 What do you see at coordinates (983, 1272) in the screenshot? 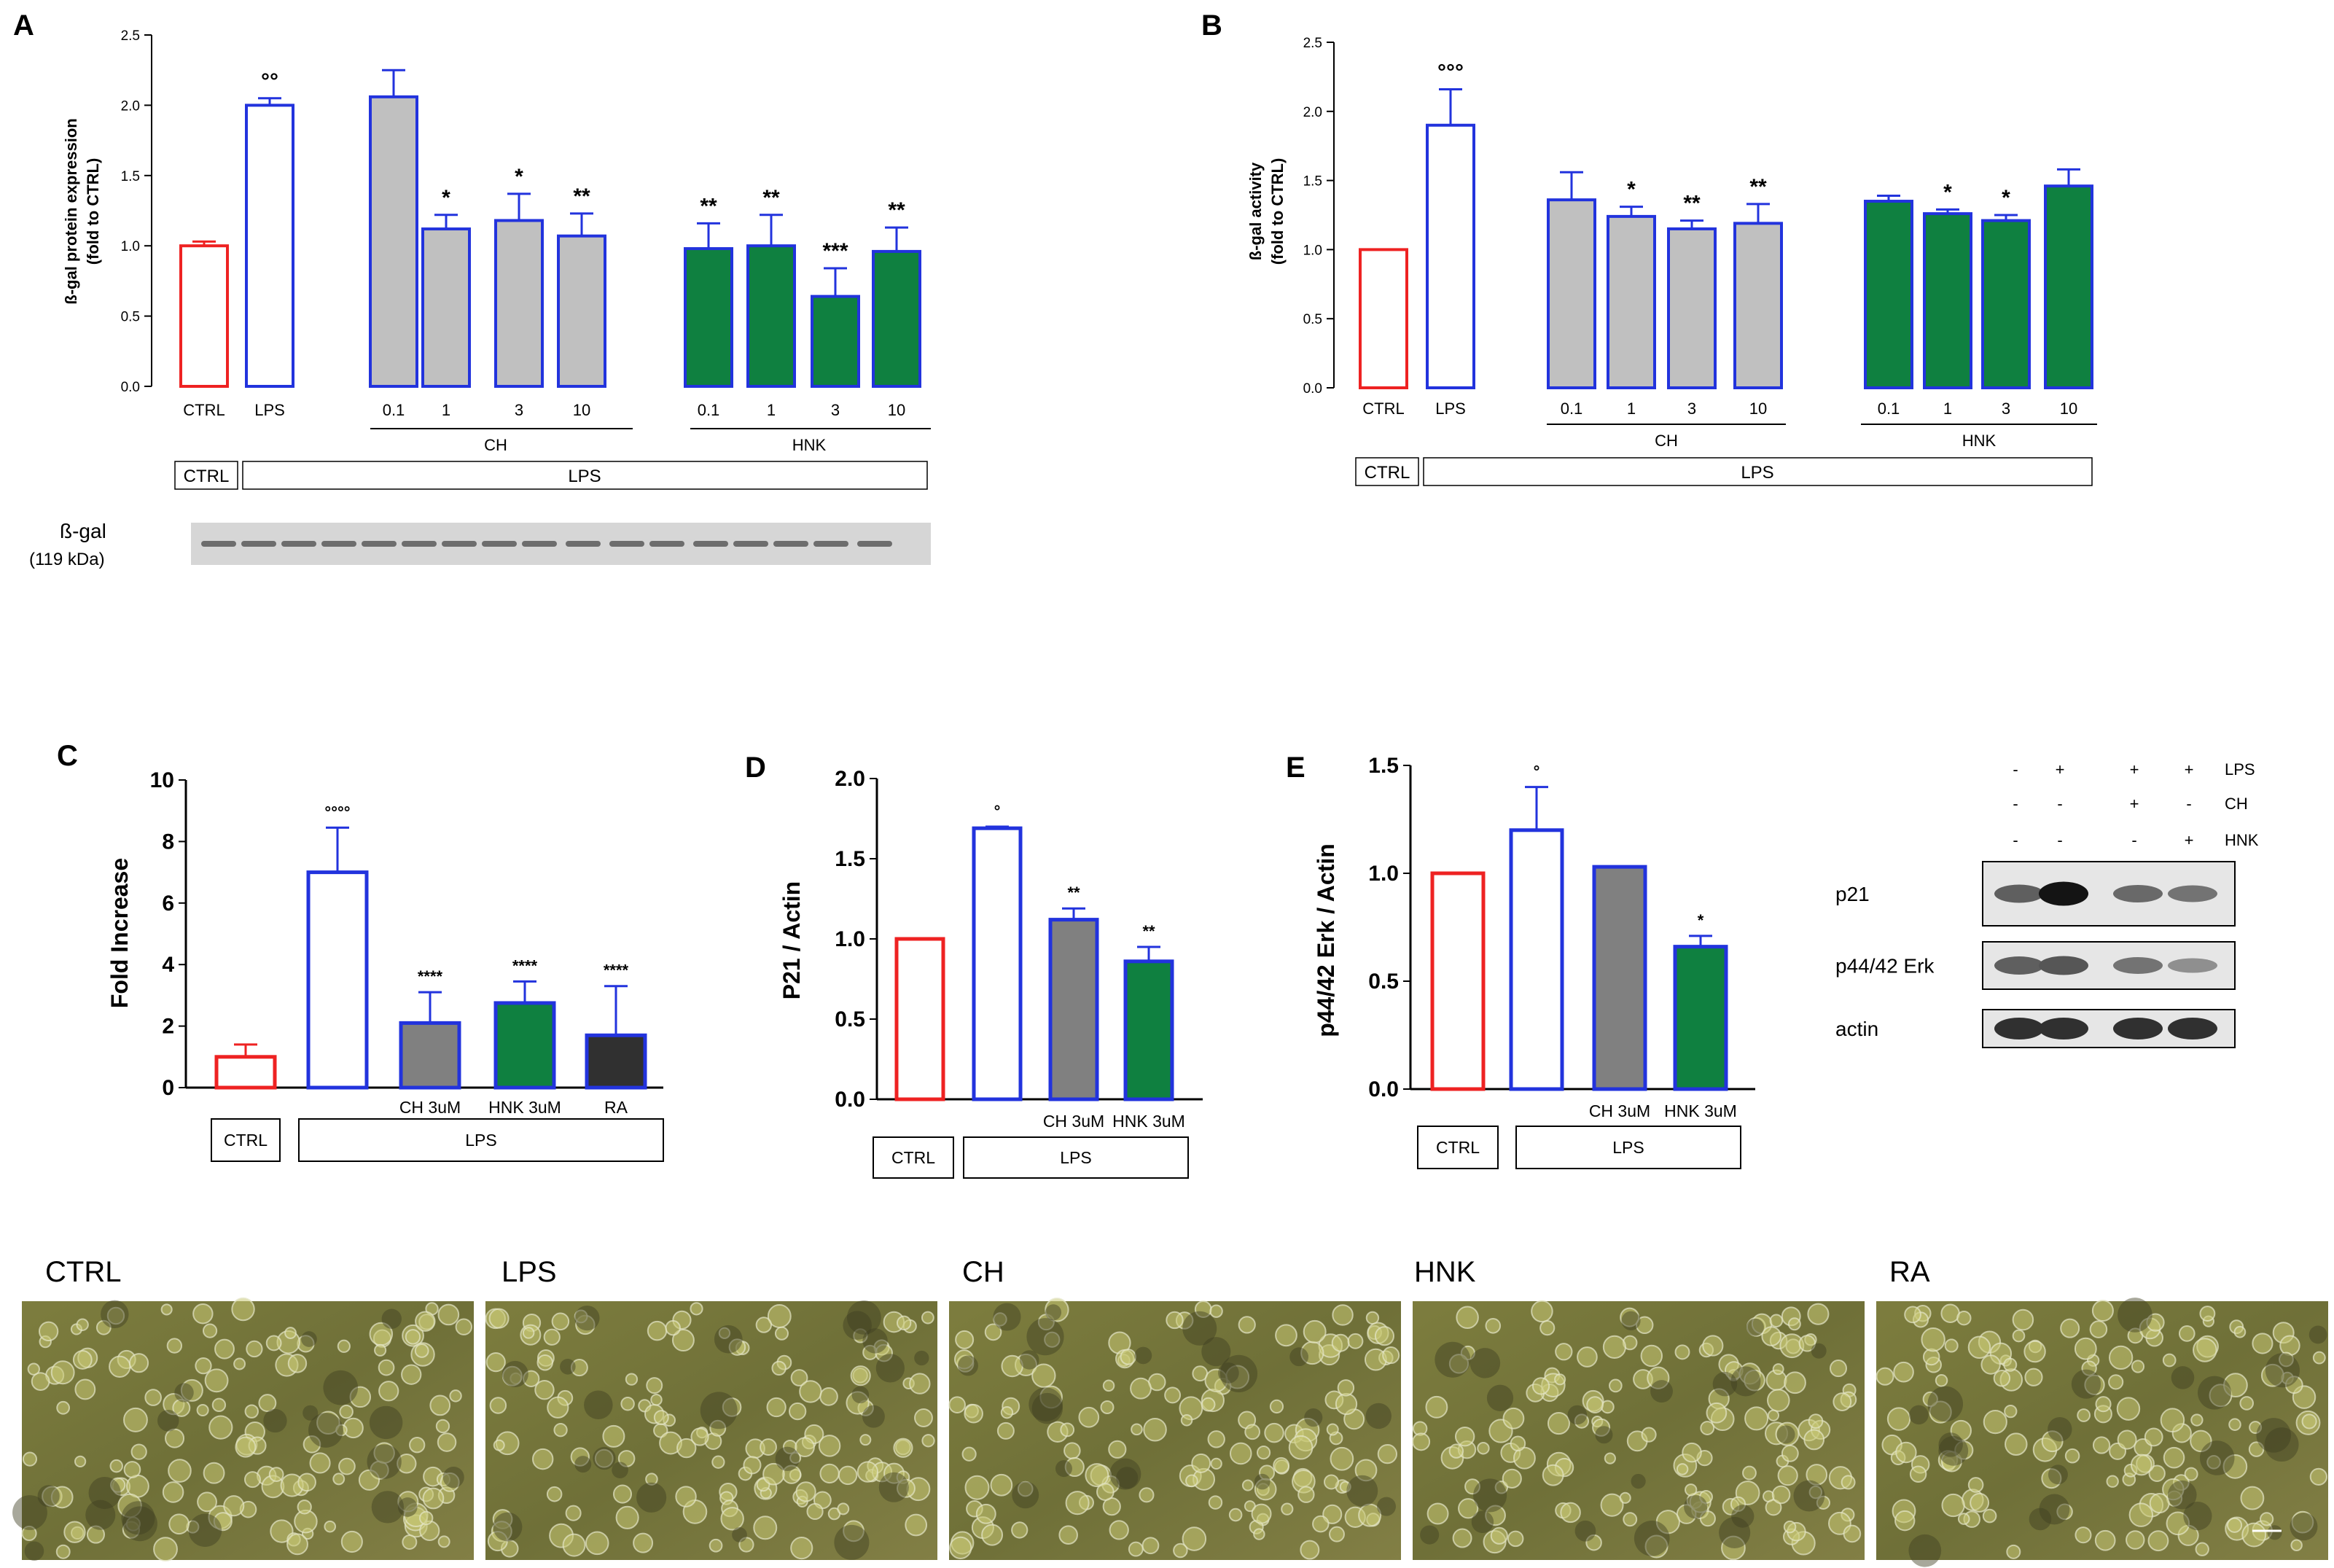
I see `micrograph-label: CH` at bounding box center [983, 1272].